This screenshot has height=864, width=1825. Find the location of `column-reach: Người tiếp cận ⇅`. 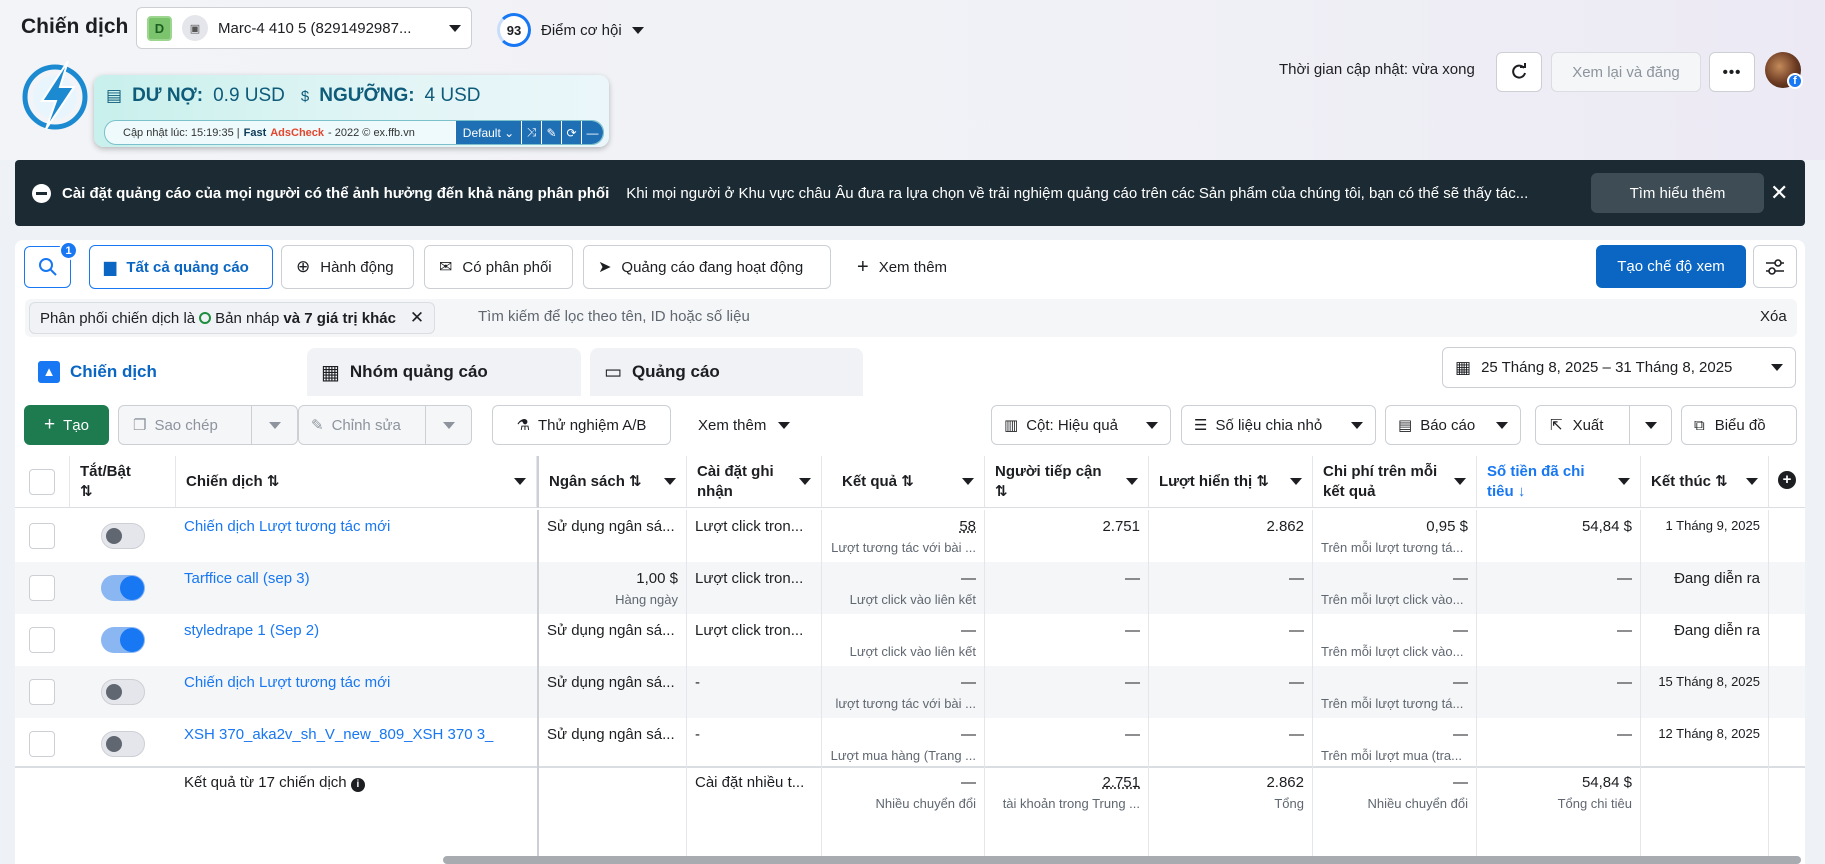

column-reach: Người tiếp cận ⇅ is located at coordinates (1067, 482).